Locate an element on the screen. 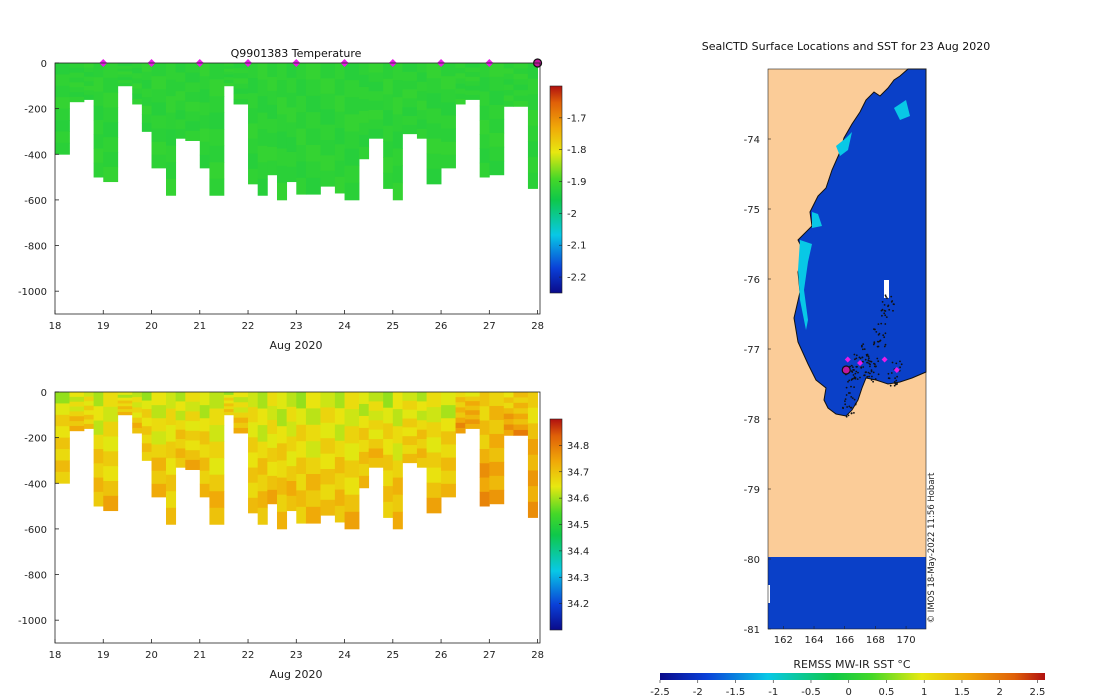  ctd-surface-marker is located at coordinates (860, 363).